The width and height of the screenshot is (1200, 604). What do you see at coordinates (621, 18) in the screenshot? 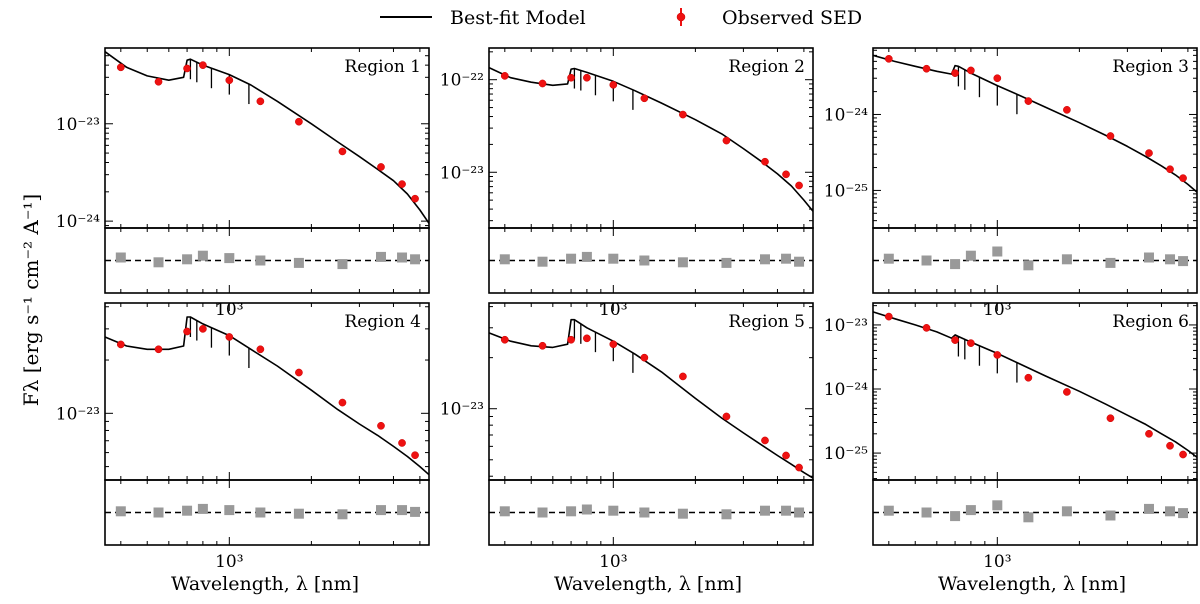
I see `legend: Best-fit Model Observed SED` at bounding box center [621, 18].